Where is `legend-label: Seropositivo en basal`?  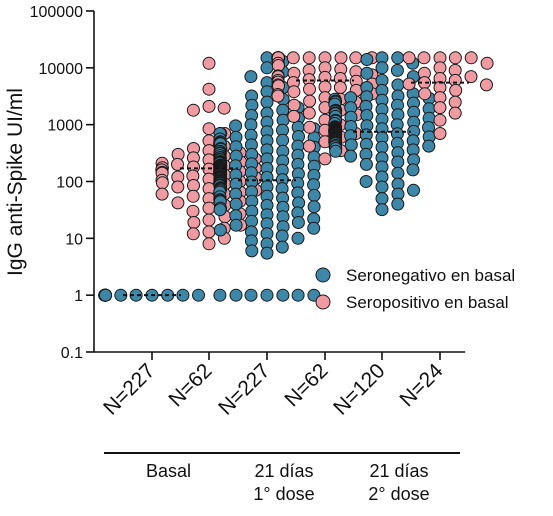
legend-label: Seropositivo en basal is located at coordinates (427, 302).